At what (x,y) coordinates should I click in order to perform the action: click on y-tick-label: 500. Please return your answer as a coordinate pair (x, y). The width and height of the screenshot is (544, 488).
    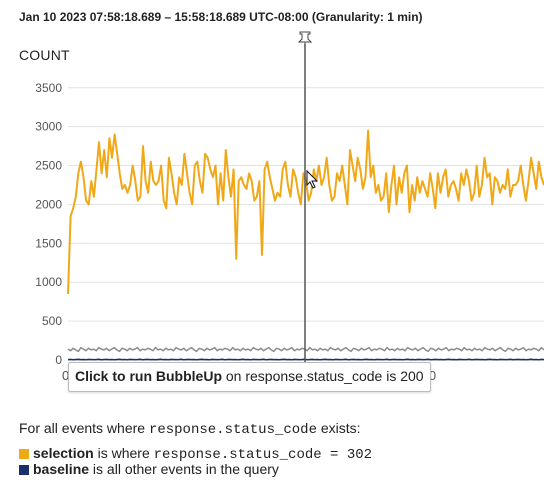
    Looking at the image, I should click on (52, 321).